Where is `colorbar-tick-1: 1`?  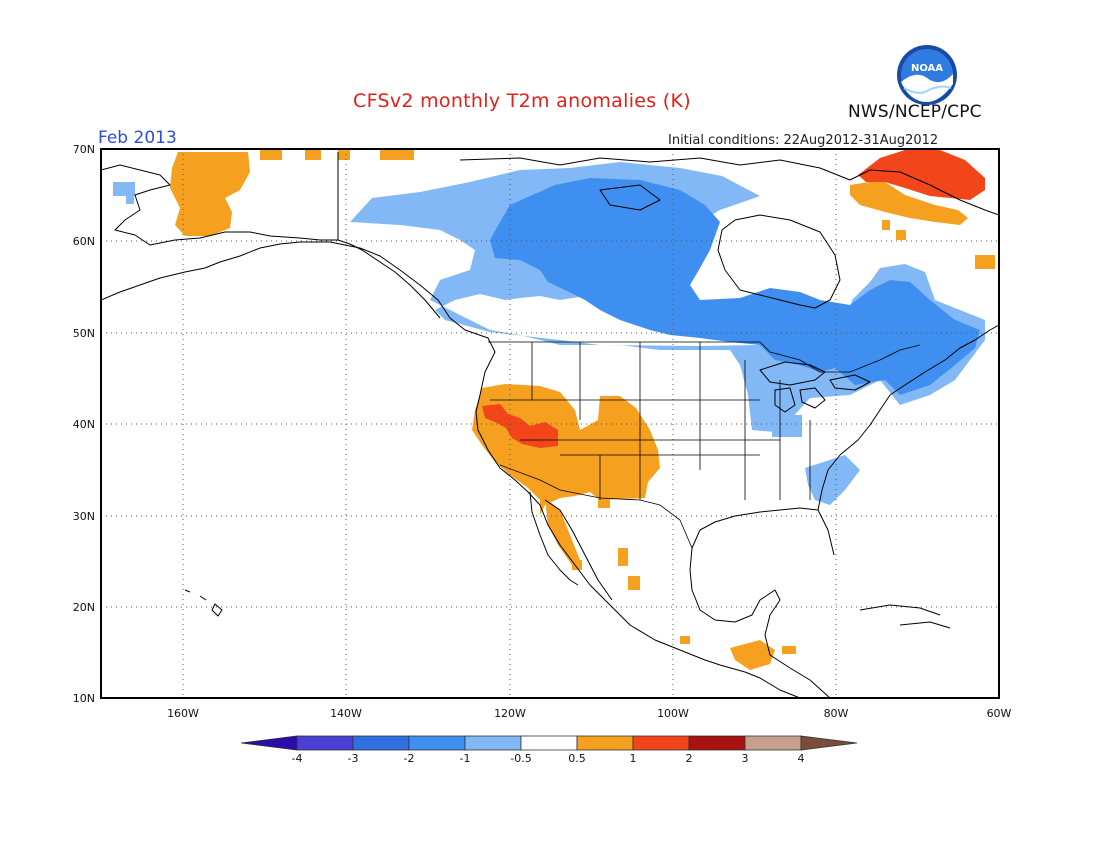
colorbar-tick-1: 1 is located at coordinates (633, 758).